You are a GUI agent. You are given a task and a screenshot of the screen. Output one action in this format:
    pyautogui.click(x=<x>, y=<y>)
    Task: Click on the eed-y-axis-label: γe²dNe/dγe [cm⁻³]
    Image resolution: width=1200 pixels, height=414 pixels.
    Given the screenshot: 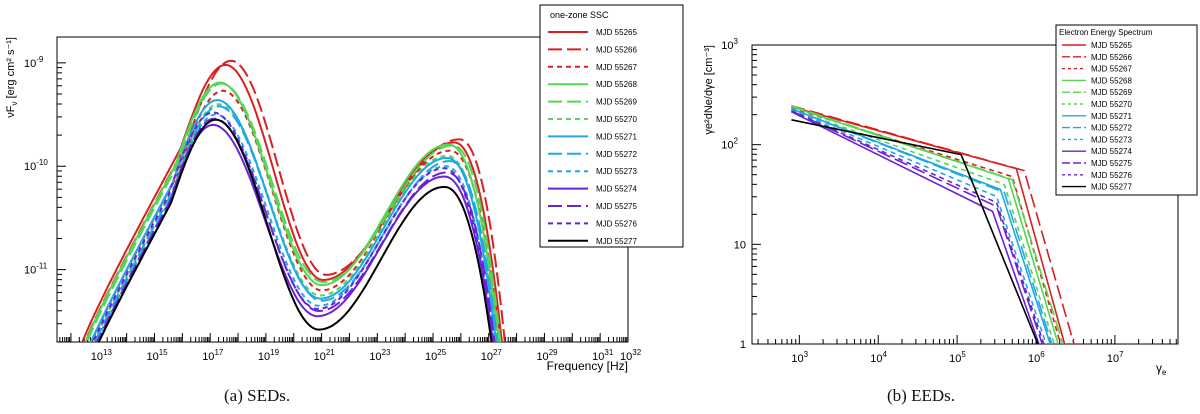 What is the action you would take?
    pyautogui.click(x=709, y=90)
    